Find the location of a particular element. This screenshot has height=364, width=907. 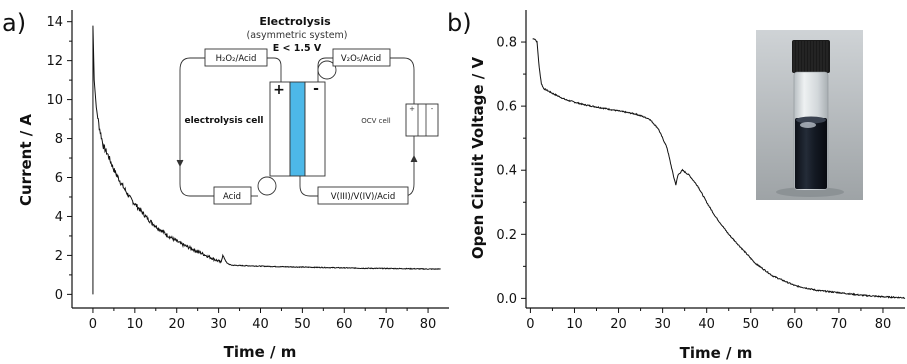

y-tick-label: 0 is located at coordinates (59, 295).